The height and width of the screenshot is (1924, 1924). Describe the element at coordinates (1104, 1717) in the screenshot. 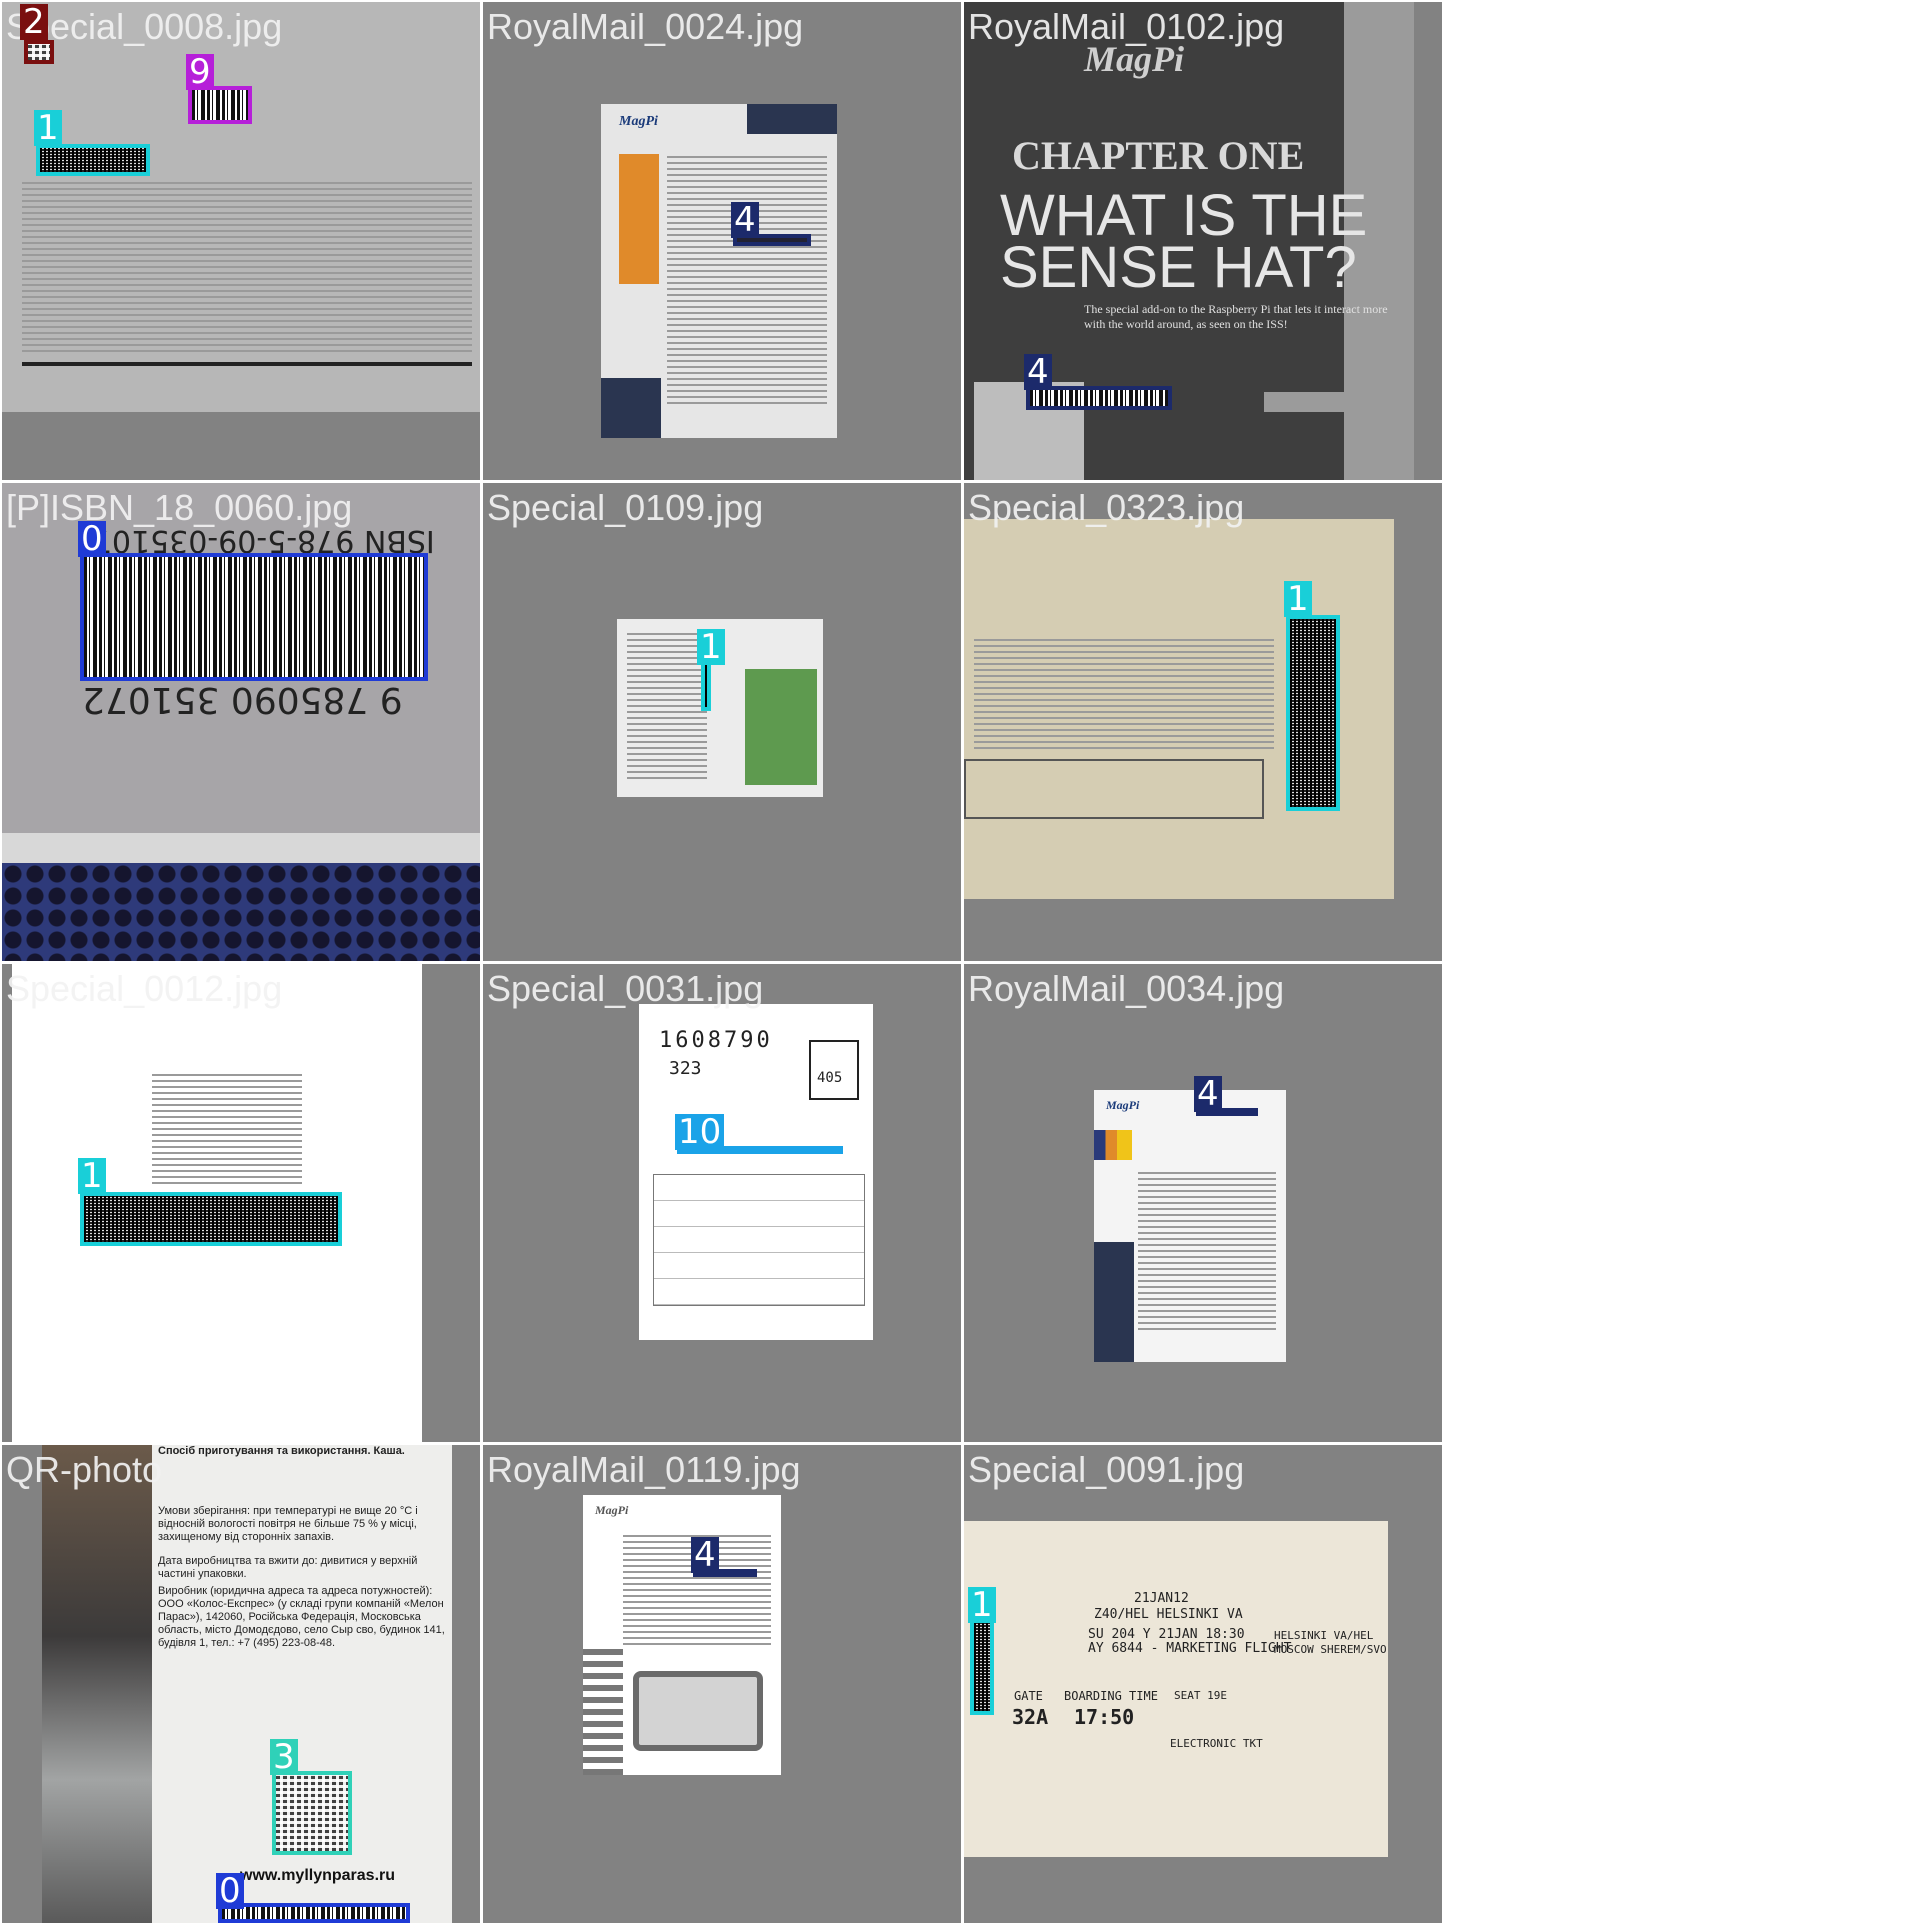

I see `bp-boarding-value: 17:50` at that location.